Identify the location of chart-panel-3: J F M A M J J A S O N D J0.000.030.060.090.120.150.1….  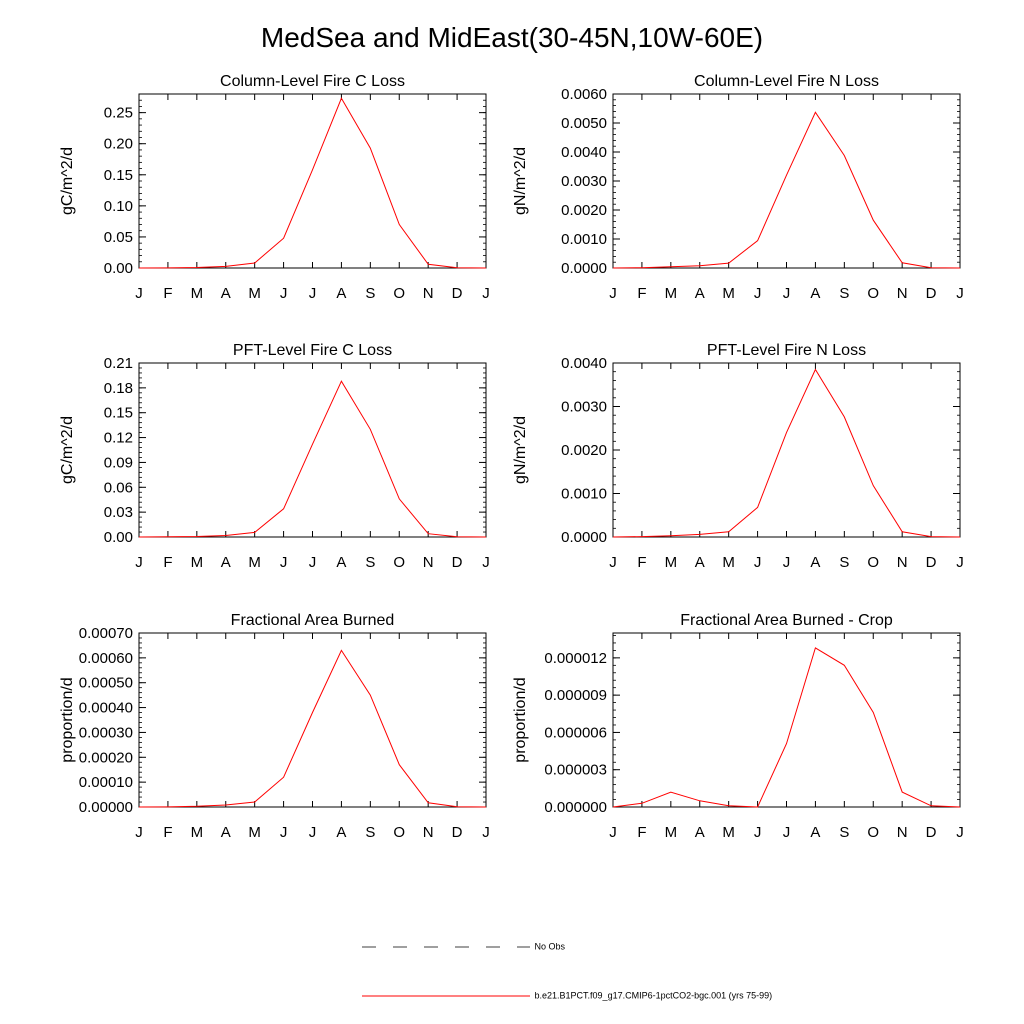
(274, 456).